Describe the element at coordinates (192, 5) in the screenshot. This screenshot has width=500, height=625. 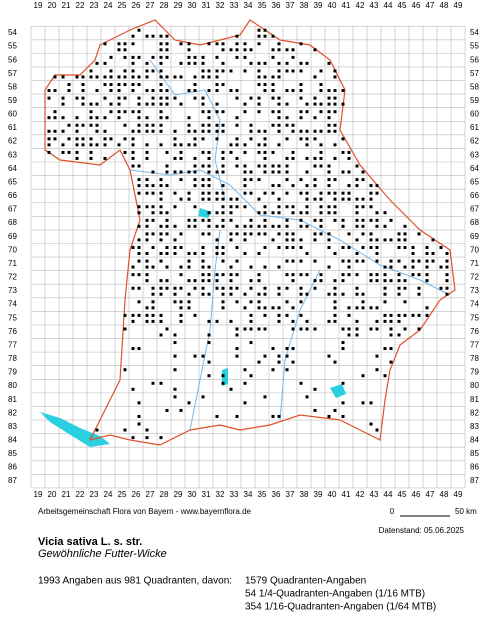
I see `column-label: 30` at that location.